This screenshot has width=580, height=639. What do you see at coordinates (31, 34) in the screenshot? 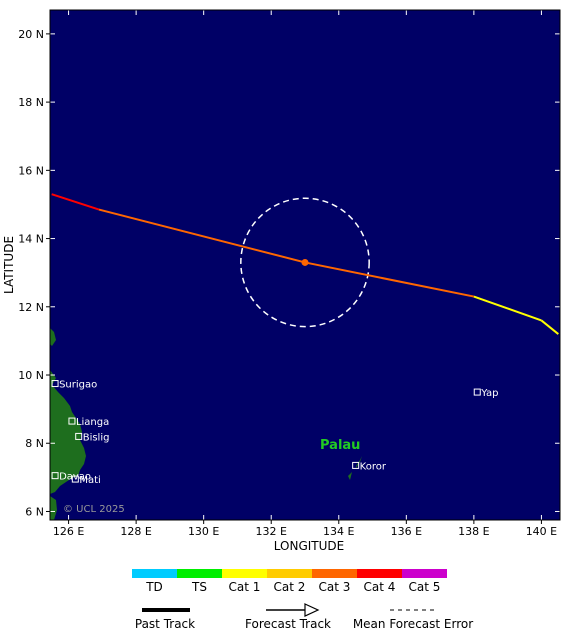
I see `lat-tick-label: 20 N` at bounding box center [31, 34].